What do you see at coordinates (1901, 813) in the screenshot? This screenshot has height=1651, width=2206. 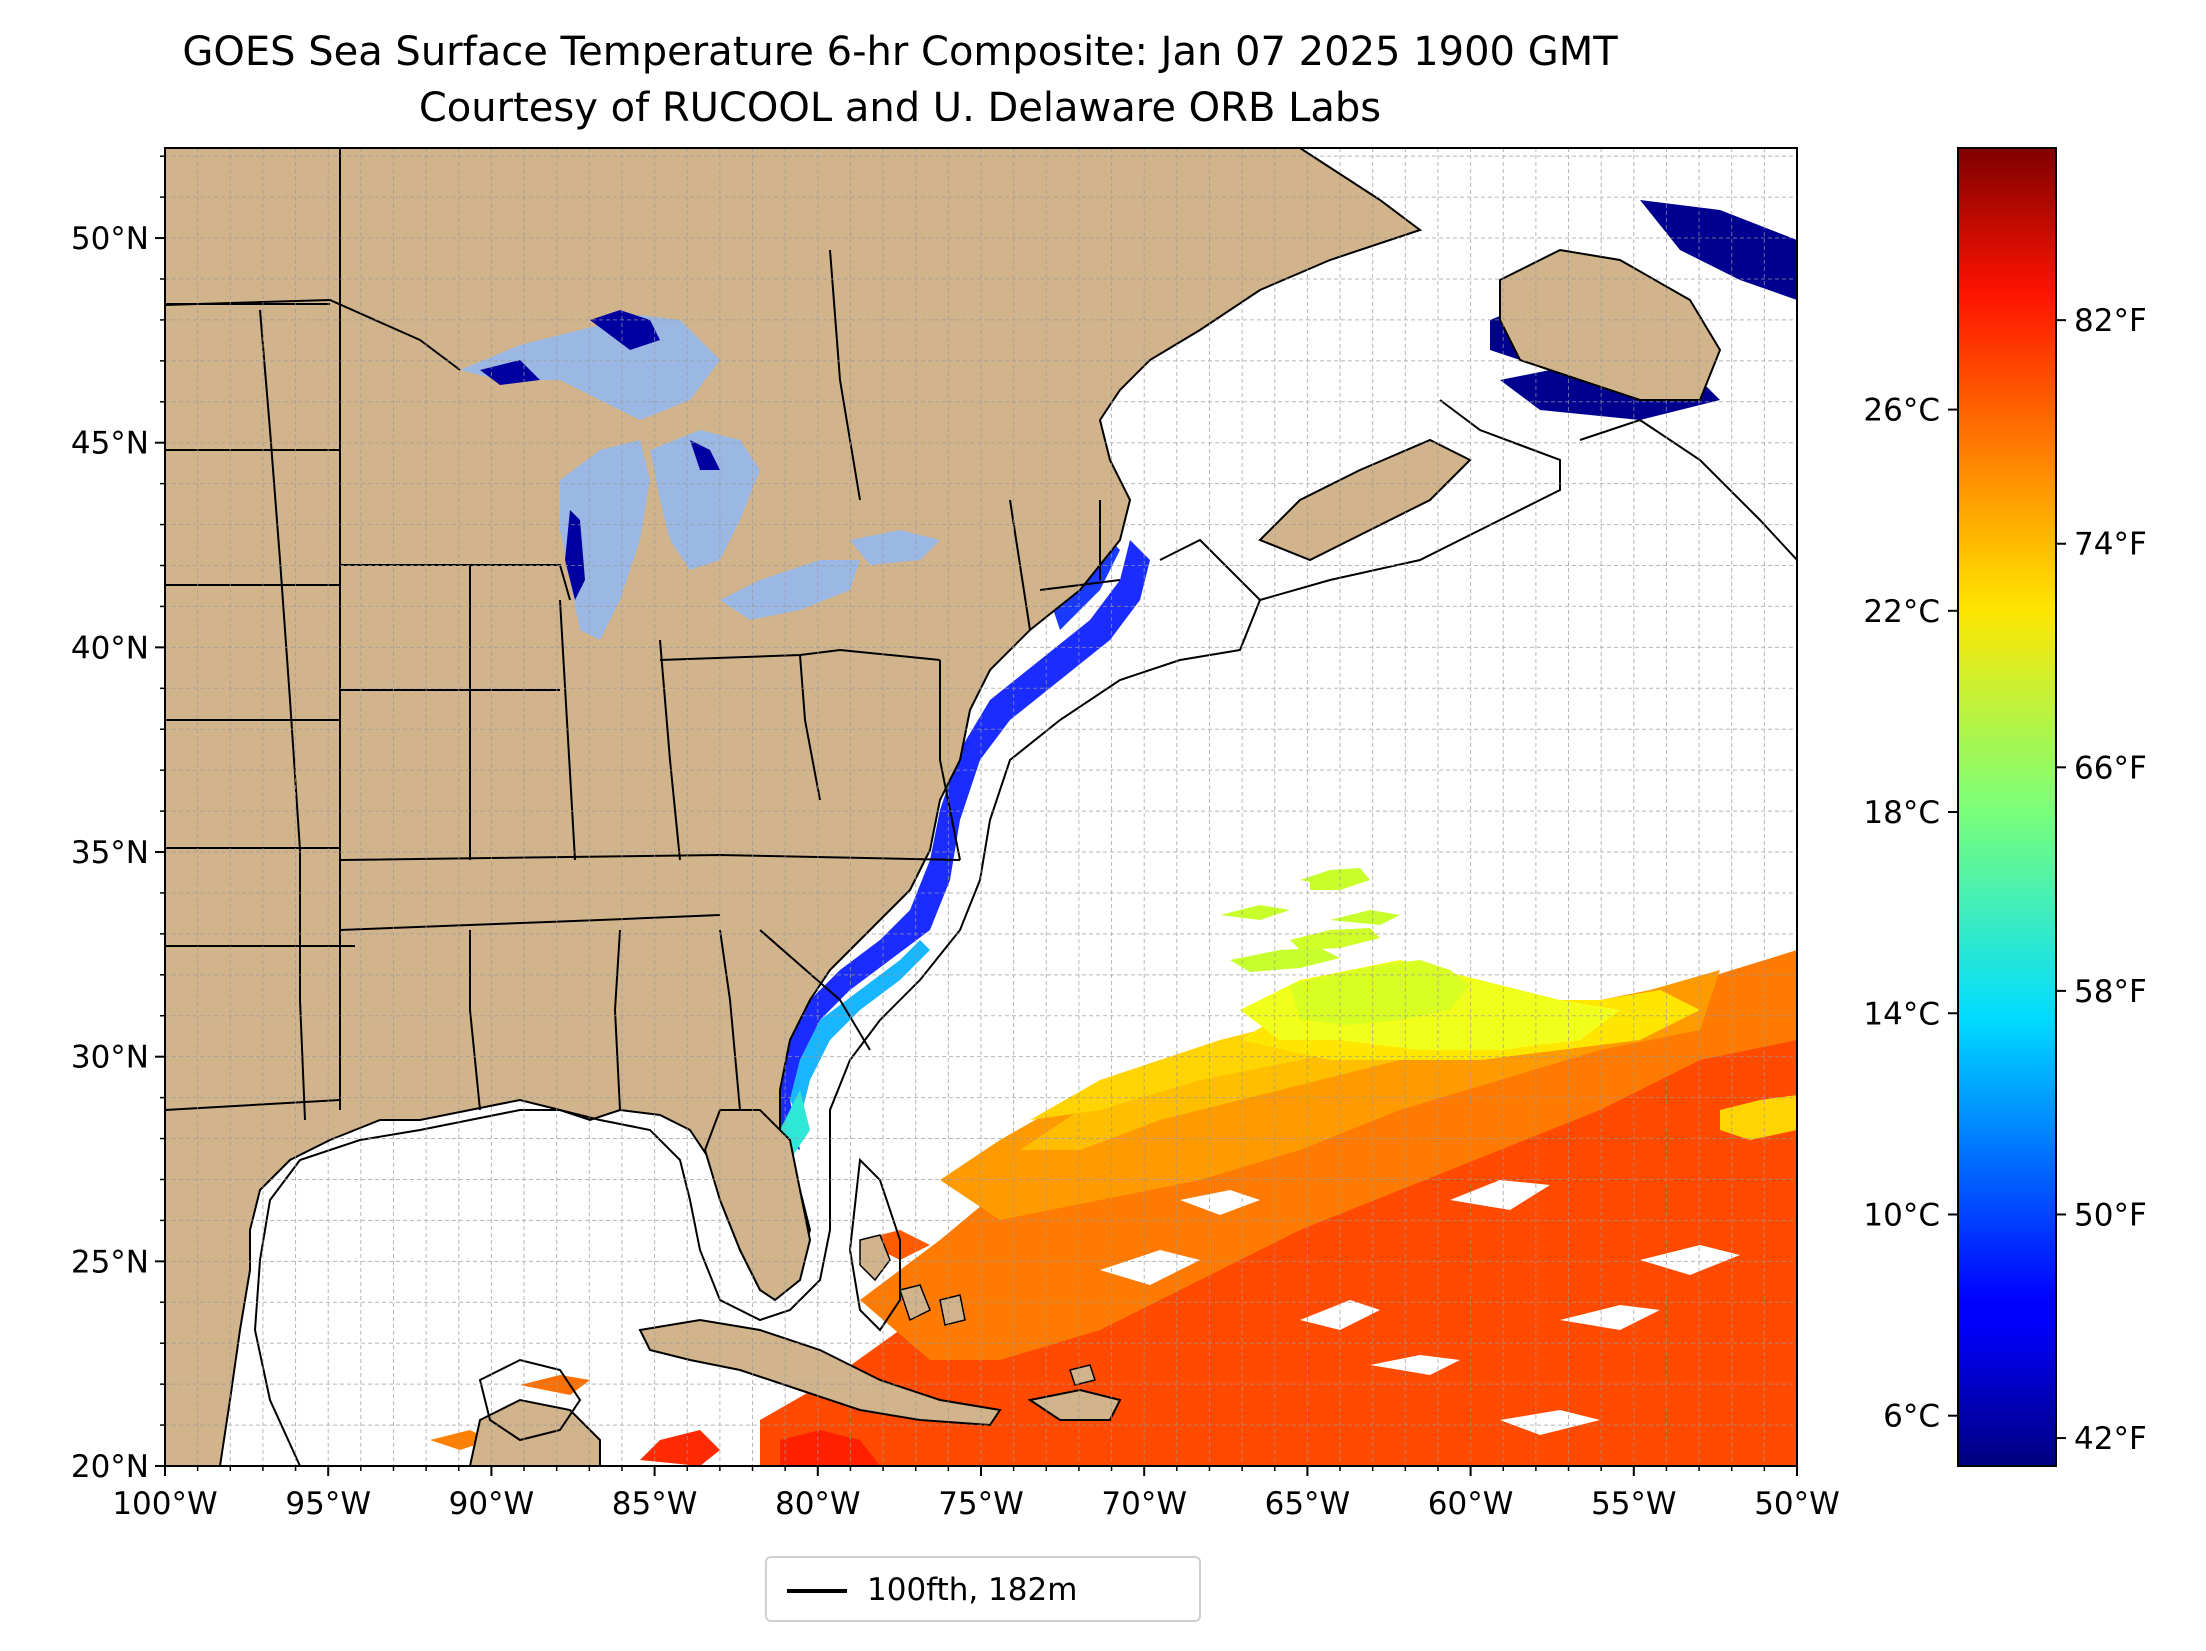 I see `colorbar-c-label: 18°C` at bounding box center [1901, 813].